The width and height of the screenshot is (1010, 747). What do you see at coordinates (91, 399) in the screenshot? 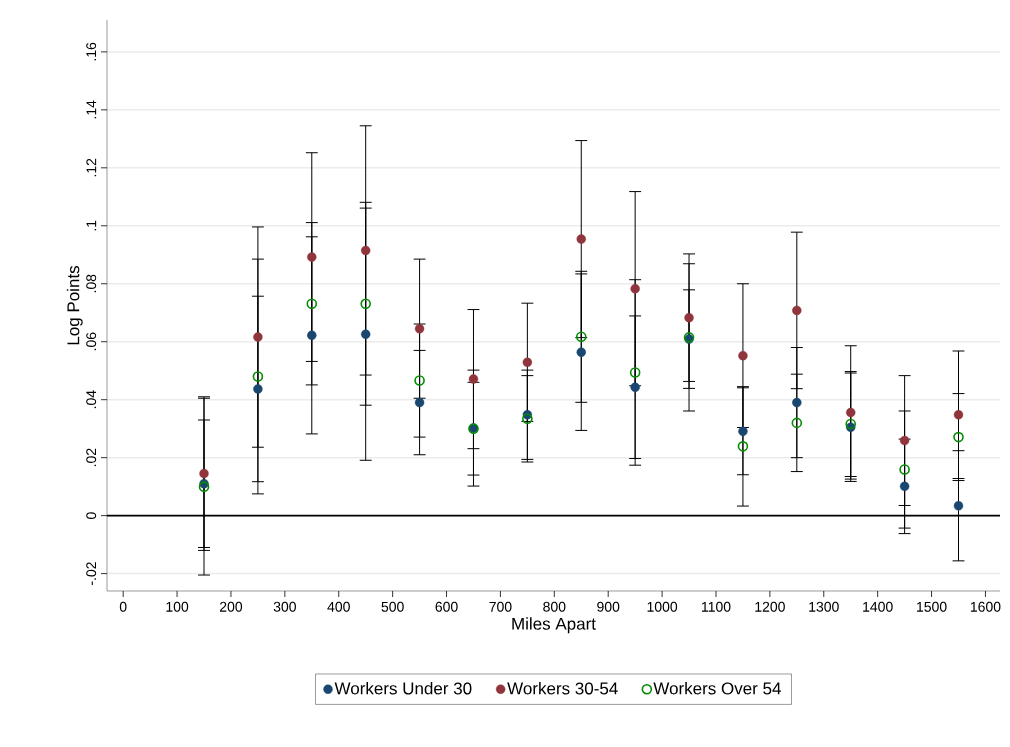
I see `y-tick-label: .04` at bounding box center [91, 399].